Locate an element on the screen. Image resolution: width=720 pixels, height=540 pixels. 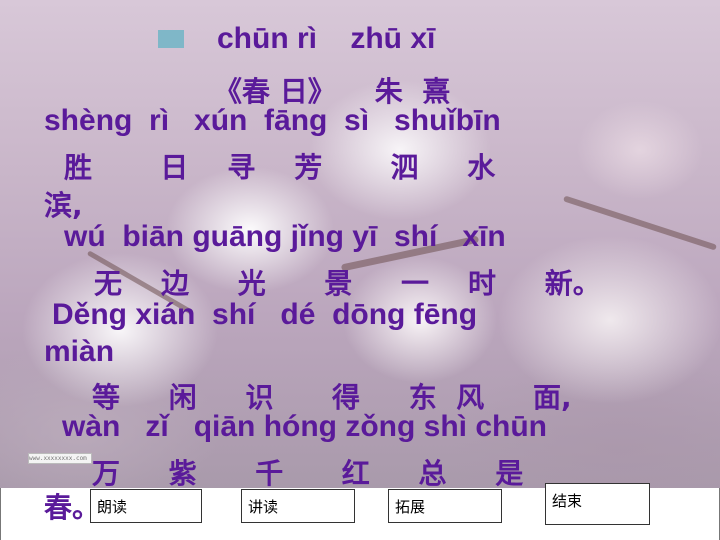
expand-button: 拓展 is located at coordinates (445, 506).